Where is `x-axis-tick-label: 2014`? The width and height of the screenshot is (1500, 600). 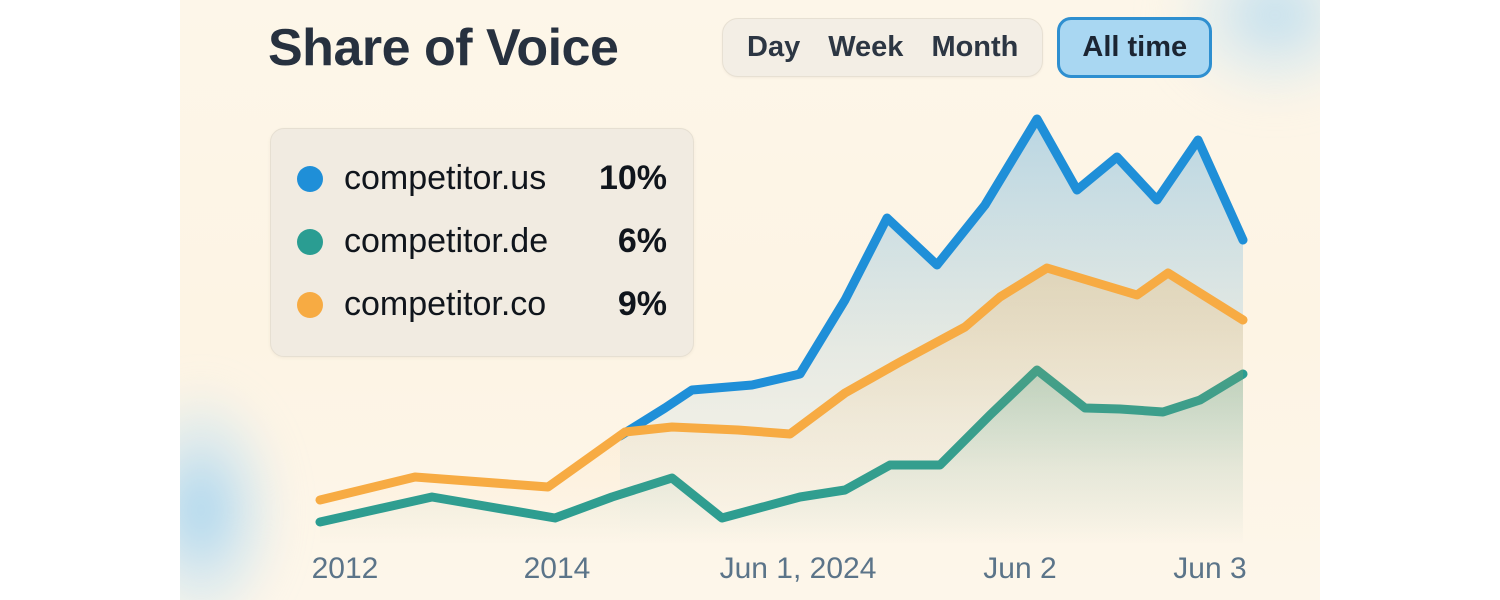
x-axis-tick-label: 2014 is located at coordinates (557, 568).